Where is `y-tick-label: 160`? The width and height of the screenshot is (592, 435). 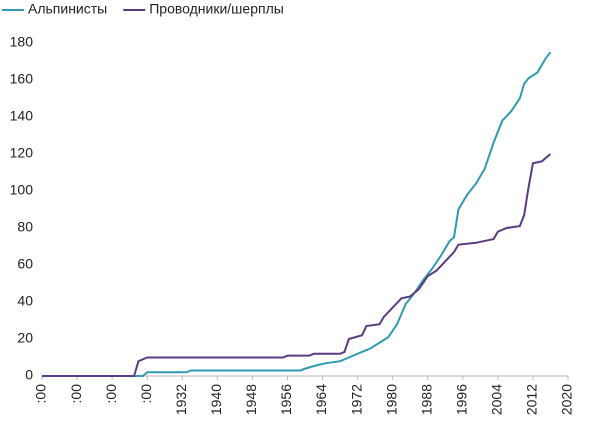 y-tick-label: 160 is located at coordinates (22, 79).